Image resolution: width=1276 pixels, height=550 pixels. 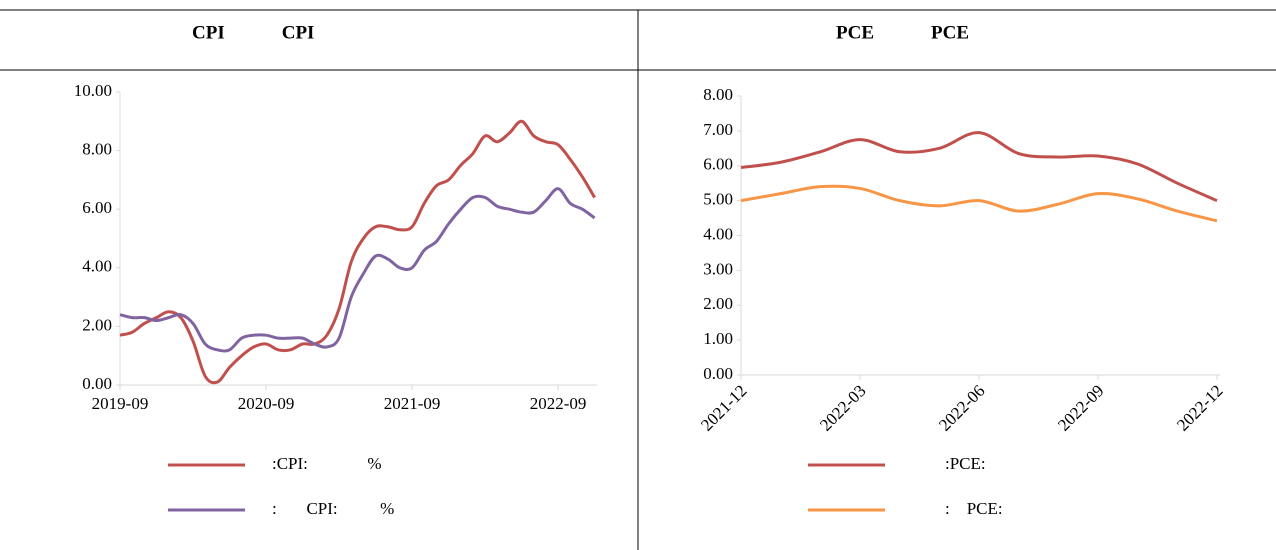 What do you see at coordinates (902, 32) in the screenshot?
I see `chart-title: PCE PCE` at bounding box center [902, 32].